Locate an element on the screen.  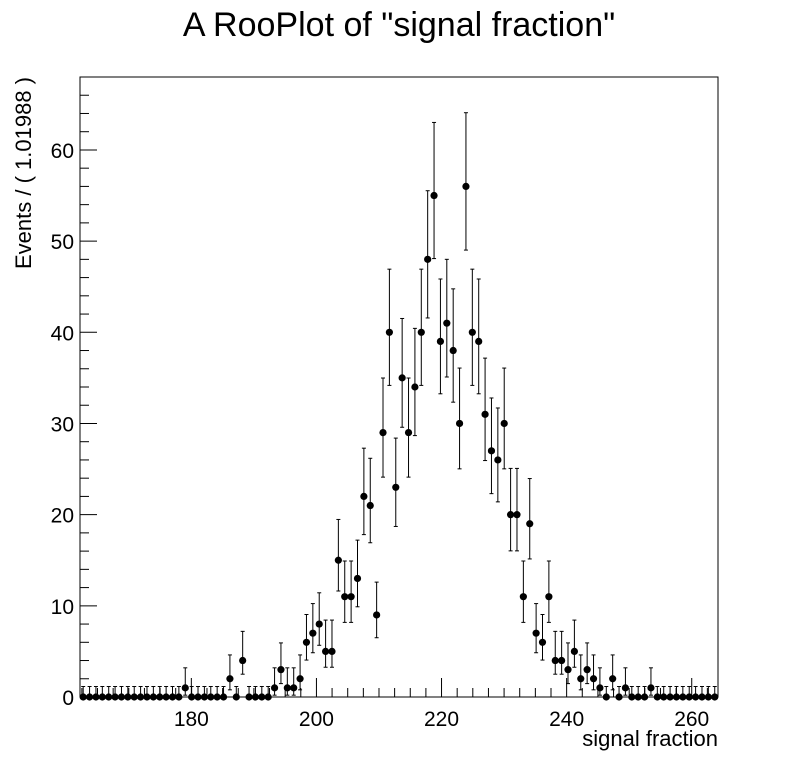
y-tick-label: 30 is located at coordinates (62, 424).